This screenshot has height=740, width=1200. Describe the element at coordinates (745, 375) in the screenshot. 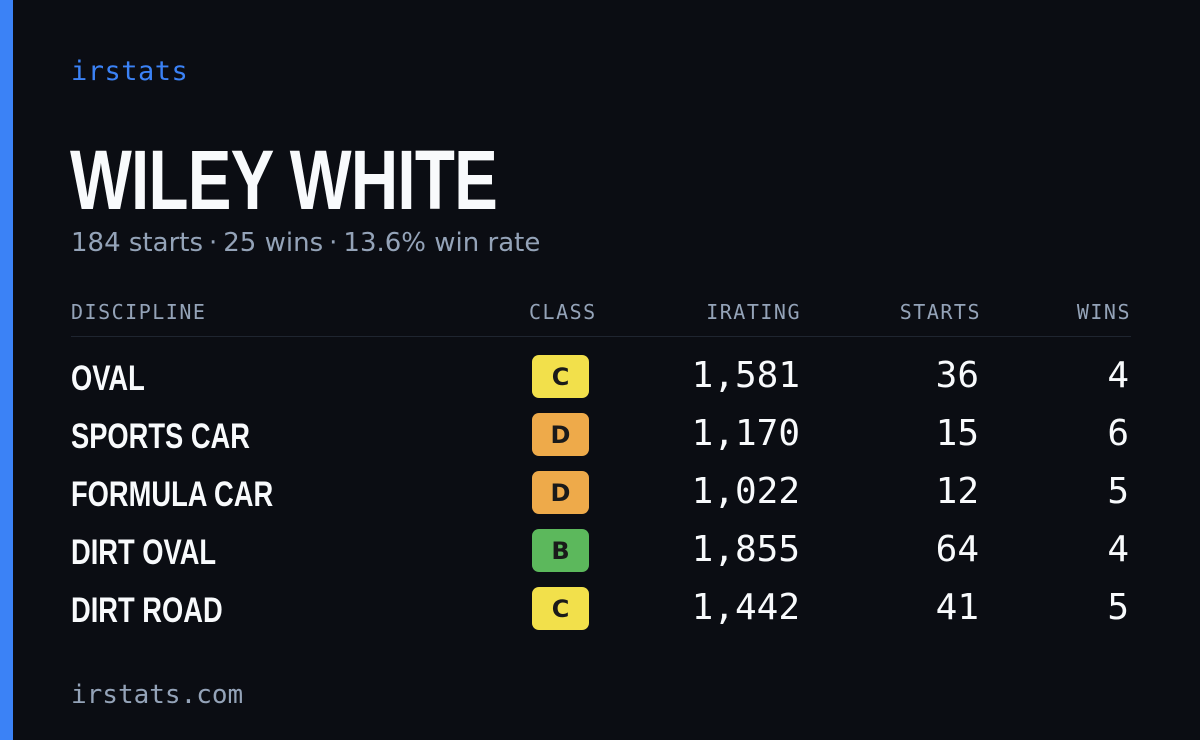

I see `irating-value: 1,581` at that location.